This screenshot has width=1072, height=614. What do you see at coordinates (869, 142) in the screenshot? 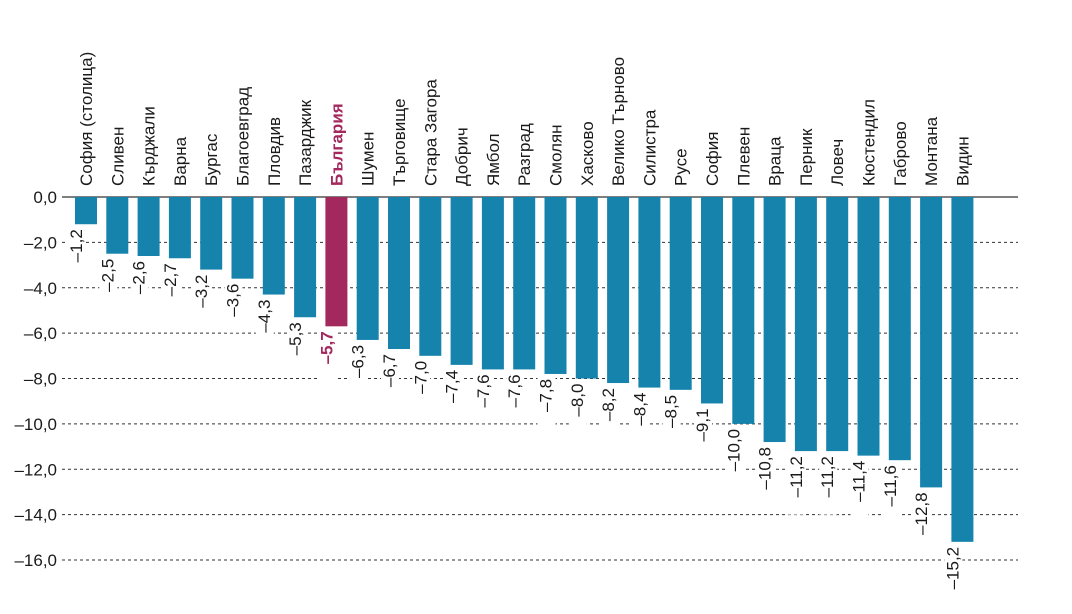
I see `category-label: Кюстендил` at bounding box center [869, 142].